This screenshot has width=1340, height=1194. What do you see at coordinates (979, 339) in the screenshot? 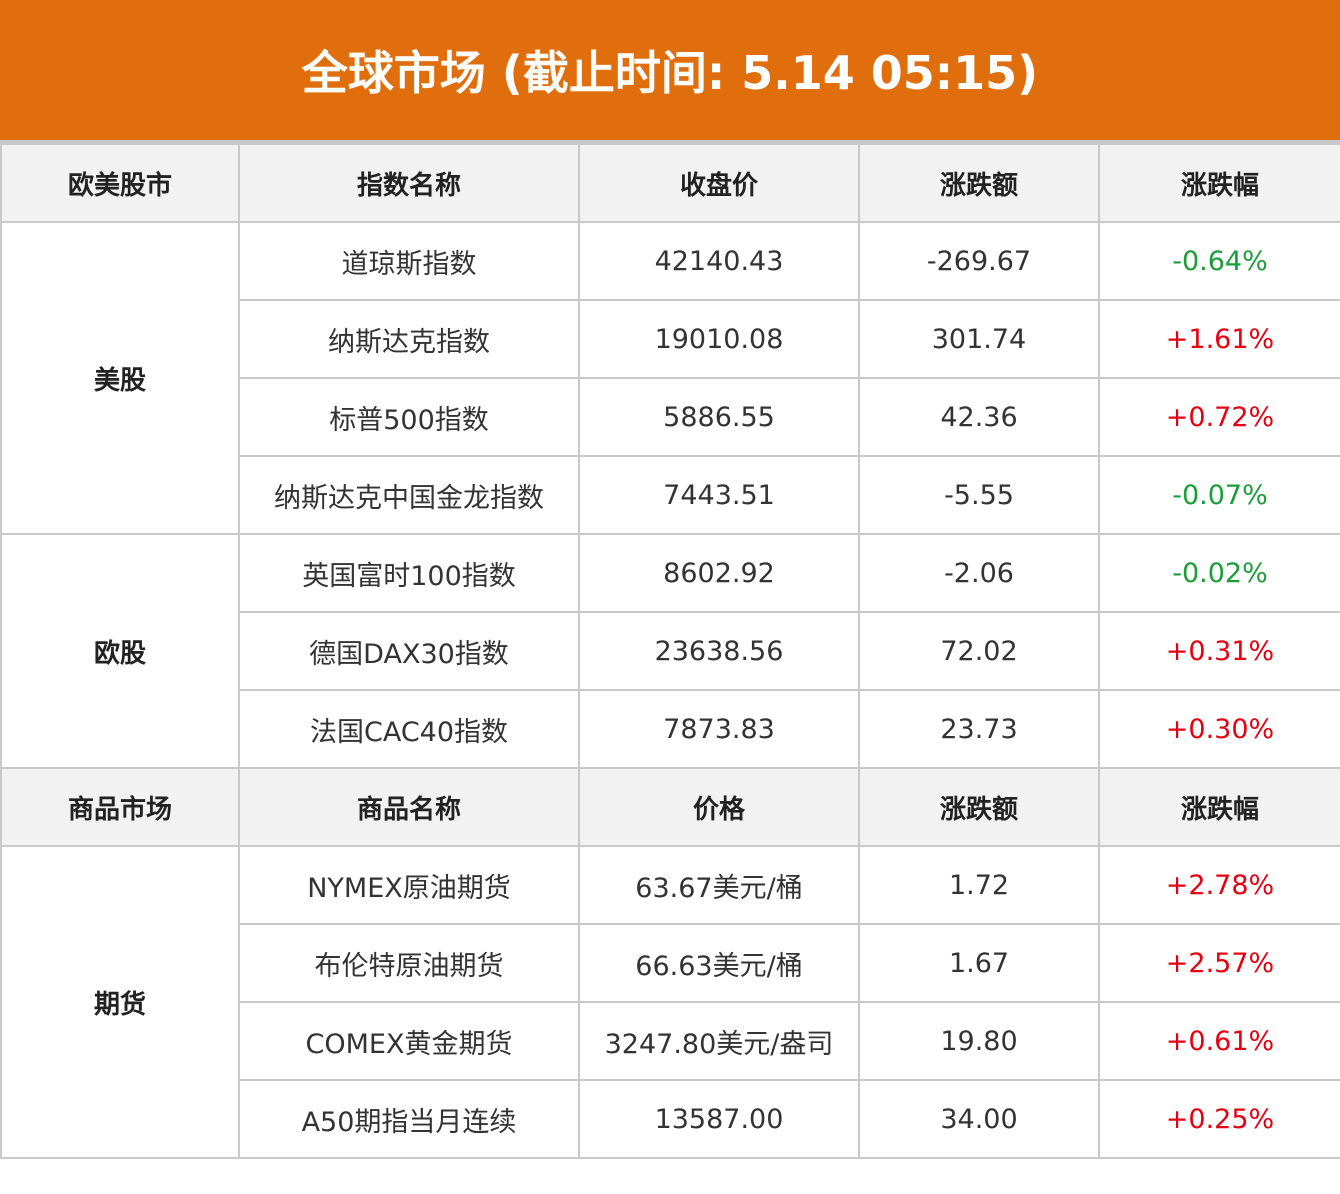
I see `change-cell: 301.74` at bounding box center [979, 339].